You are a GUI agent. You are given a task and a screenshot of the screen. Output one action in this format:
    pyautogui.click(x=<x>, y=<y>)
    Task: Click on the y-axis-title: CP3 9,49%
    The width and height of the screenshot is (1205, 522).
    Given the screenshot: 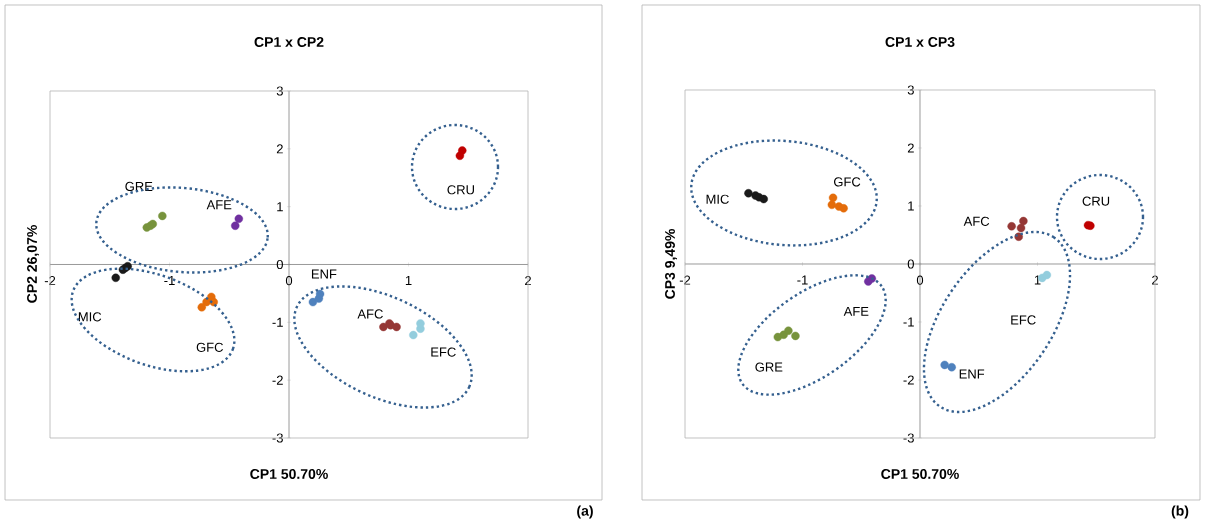 What is the action you would take?
    pyautogui.click(x=671, y=263)
    